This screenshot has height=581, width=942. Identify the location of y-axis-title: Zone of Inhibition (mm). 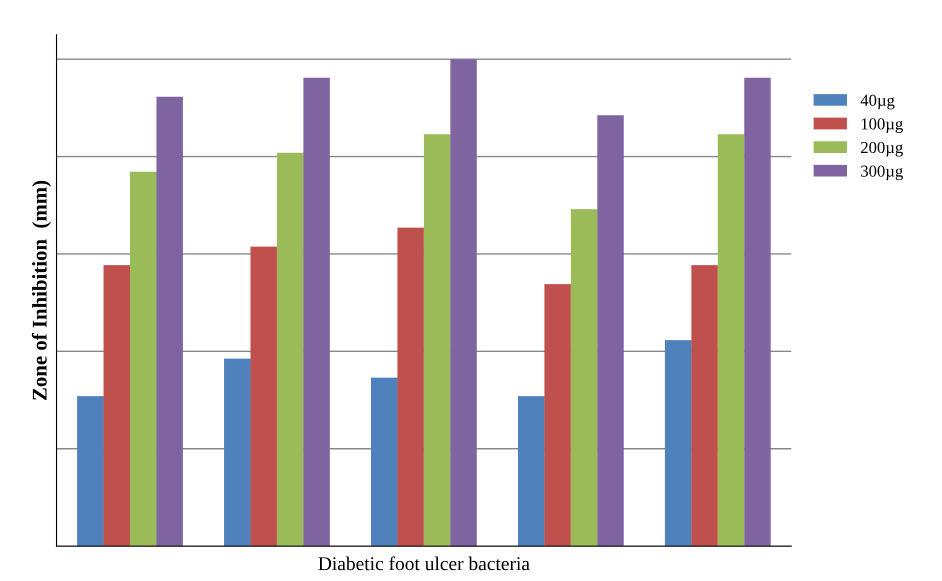
(41, 290).